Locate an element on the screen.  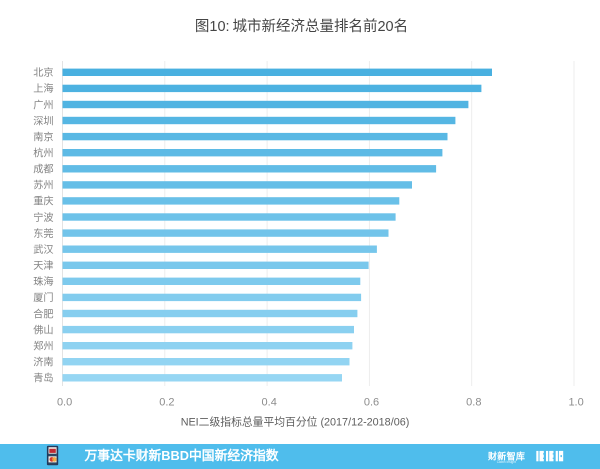
svg-text: 杭州 is located at coordinates (43, 153).